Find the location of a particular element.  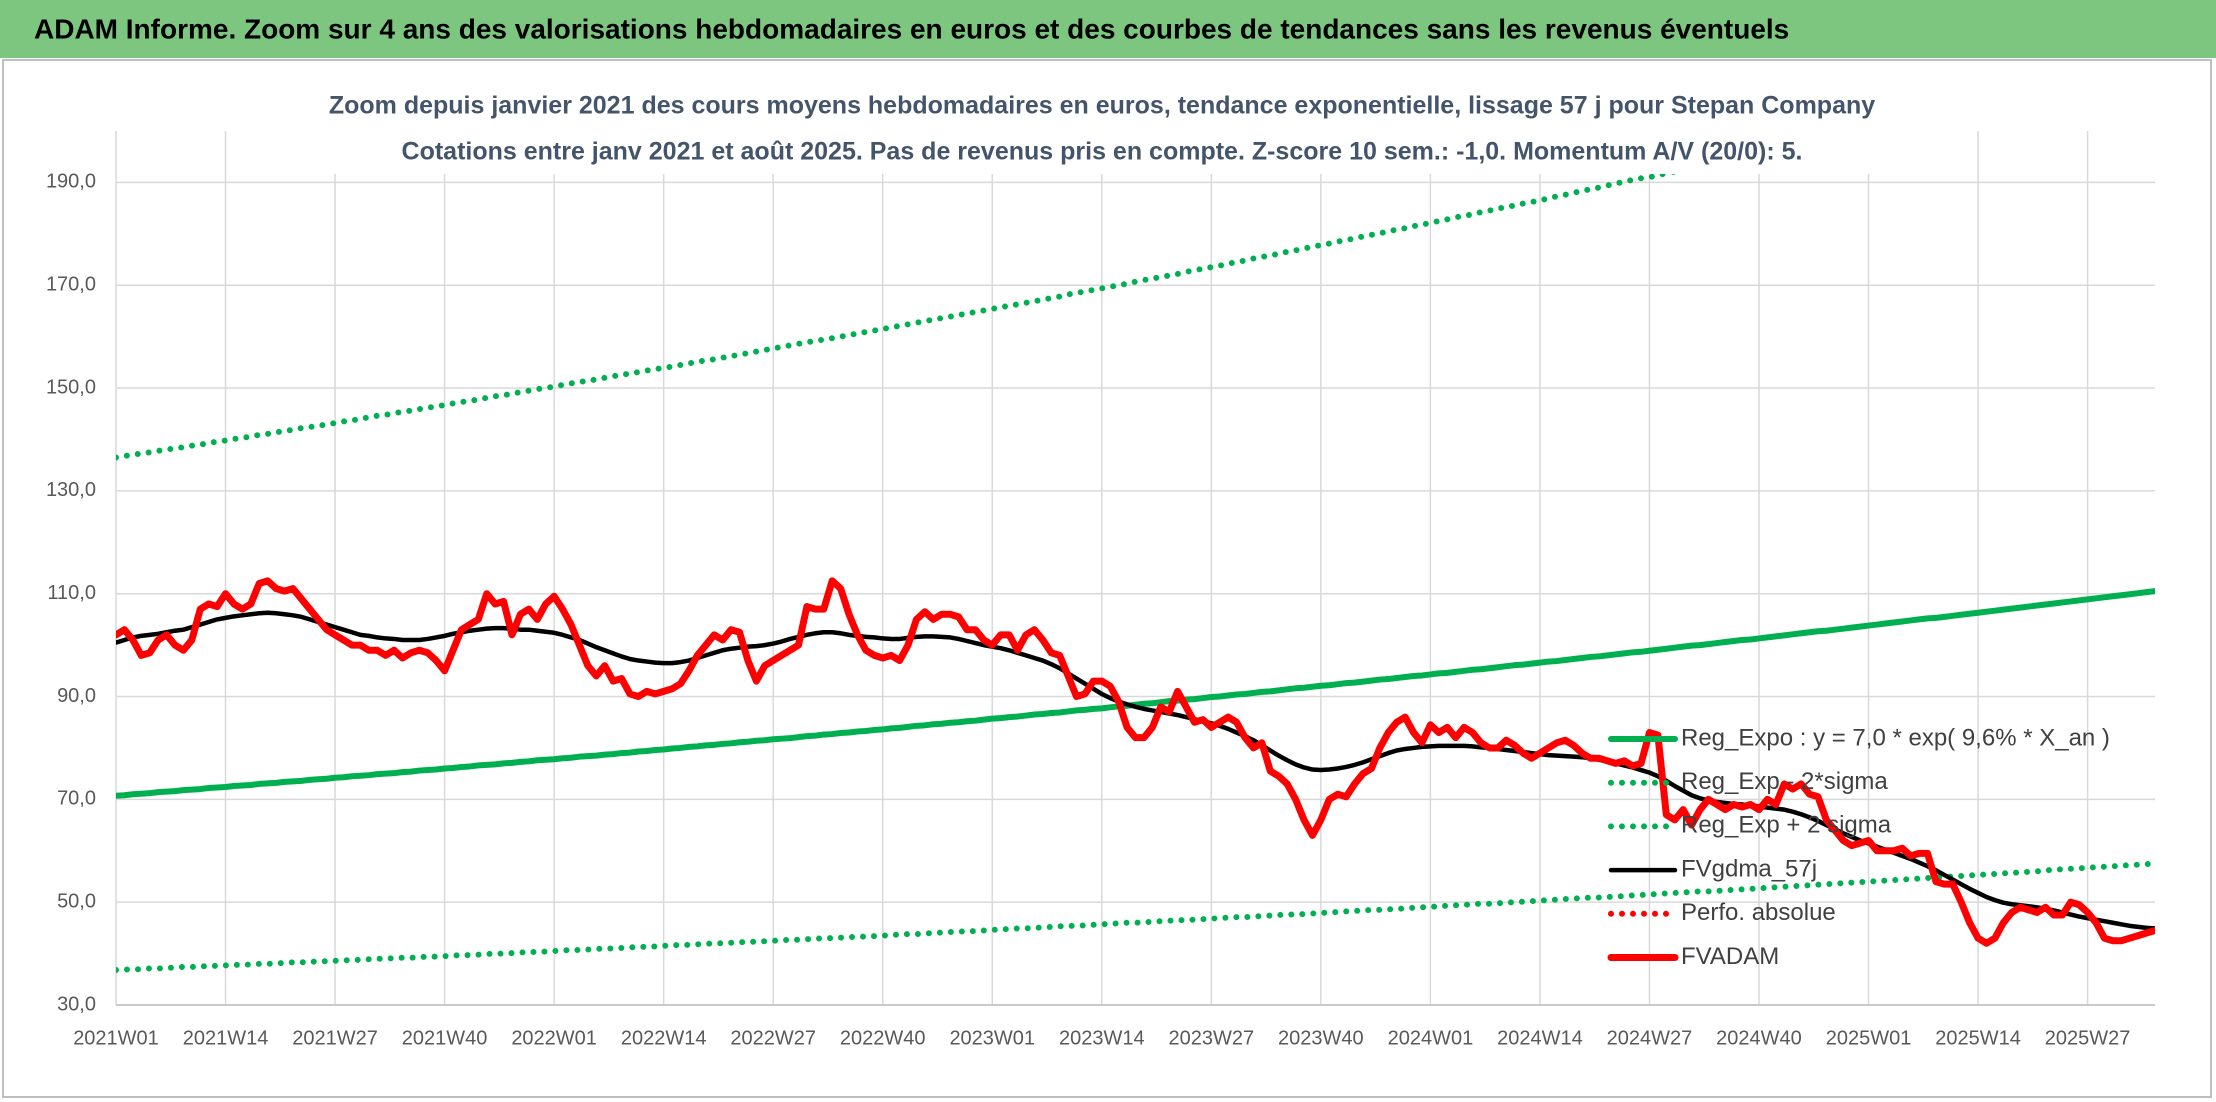

x-tick-label: 2022W14 is located at coordinates (664, 1038).